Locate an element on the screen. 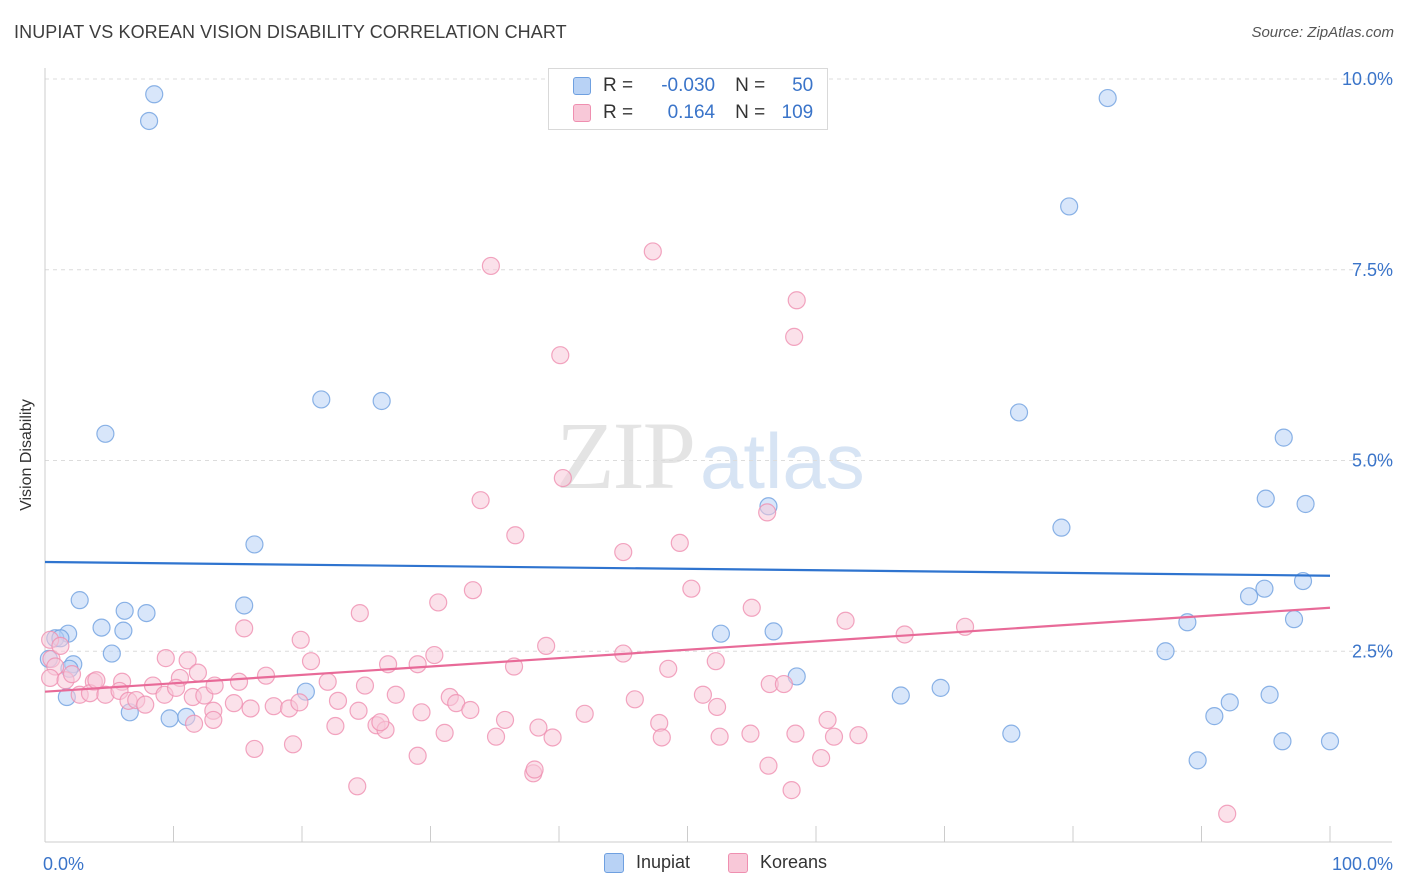  n-value: 50 is located at coordinates (803, 85).